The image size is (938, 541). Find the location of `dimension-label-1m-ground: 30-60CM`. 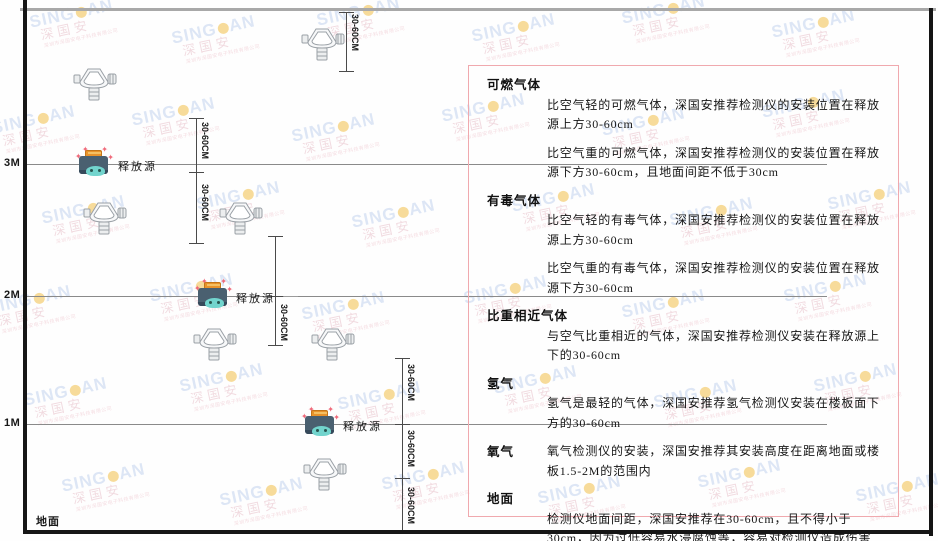

dimension-label-1m-ground: 30-60CM is located at coordinates (411, 506).